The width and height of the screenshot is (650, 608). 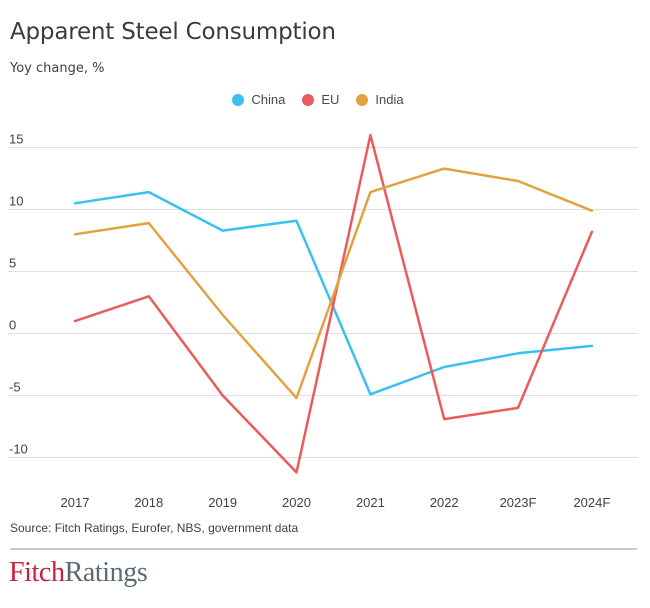 I want to click on legend-label: EU, so click(x=330, y=99).